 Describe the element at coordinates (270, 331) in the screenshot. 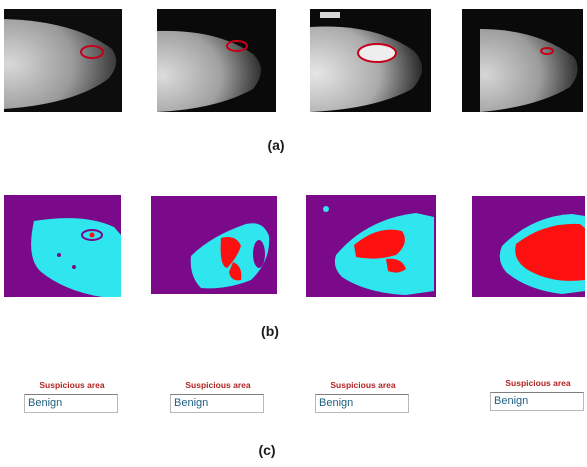

I see `caption-b: (b)` at that location.